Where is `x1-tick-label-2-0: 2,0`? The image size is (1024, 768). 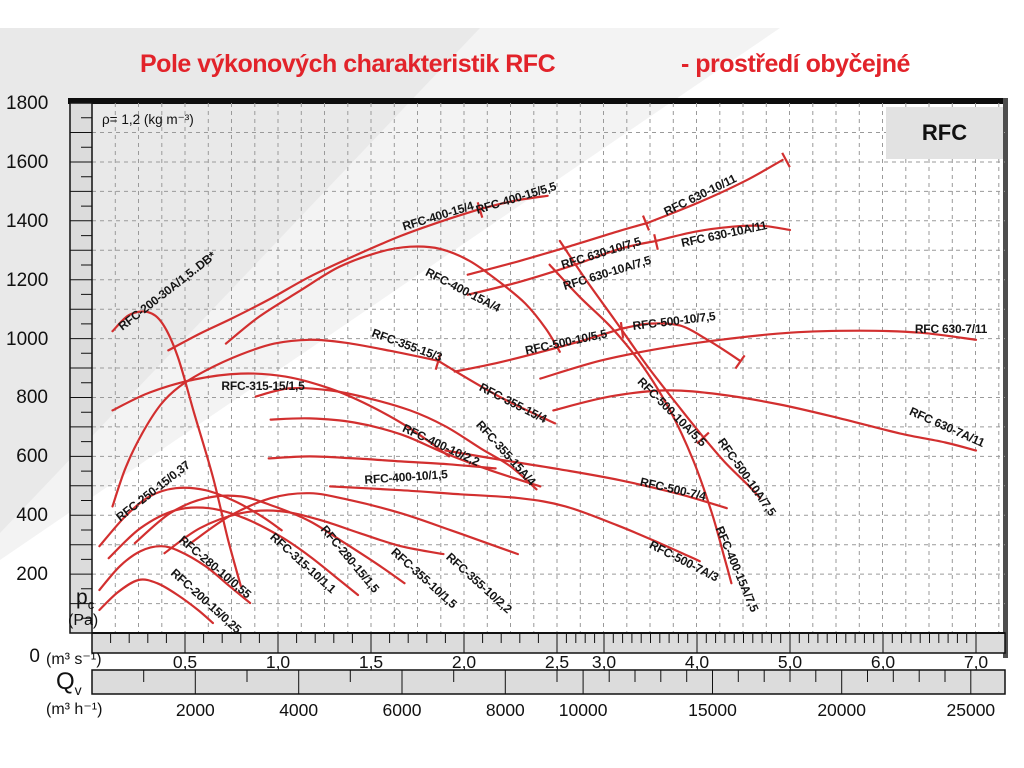 x1-tick-label-2-0: 2,0 is located at coordinates (464, 662).